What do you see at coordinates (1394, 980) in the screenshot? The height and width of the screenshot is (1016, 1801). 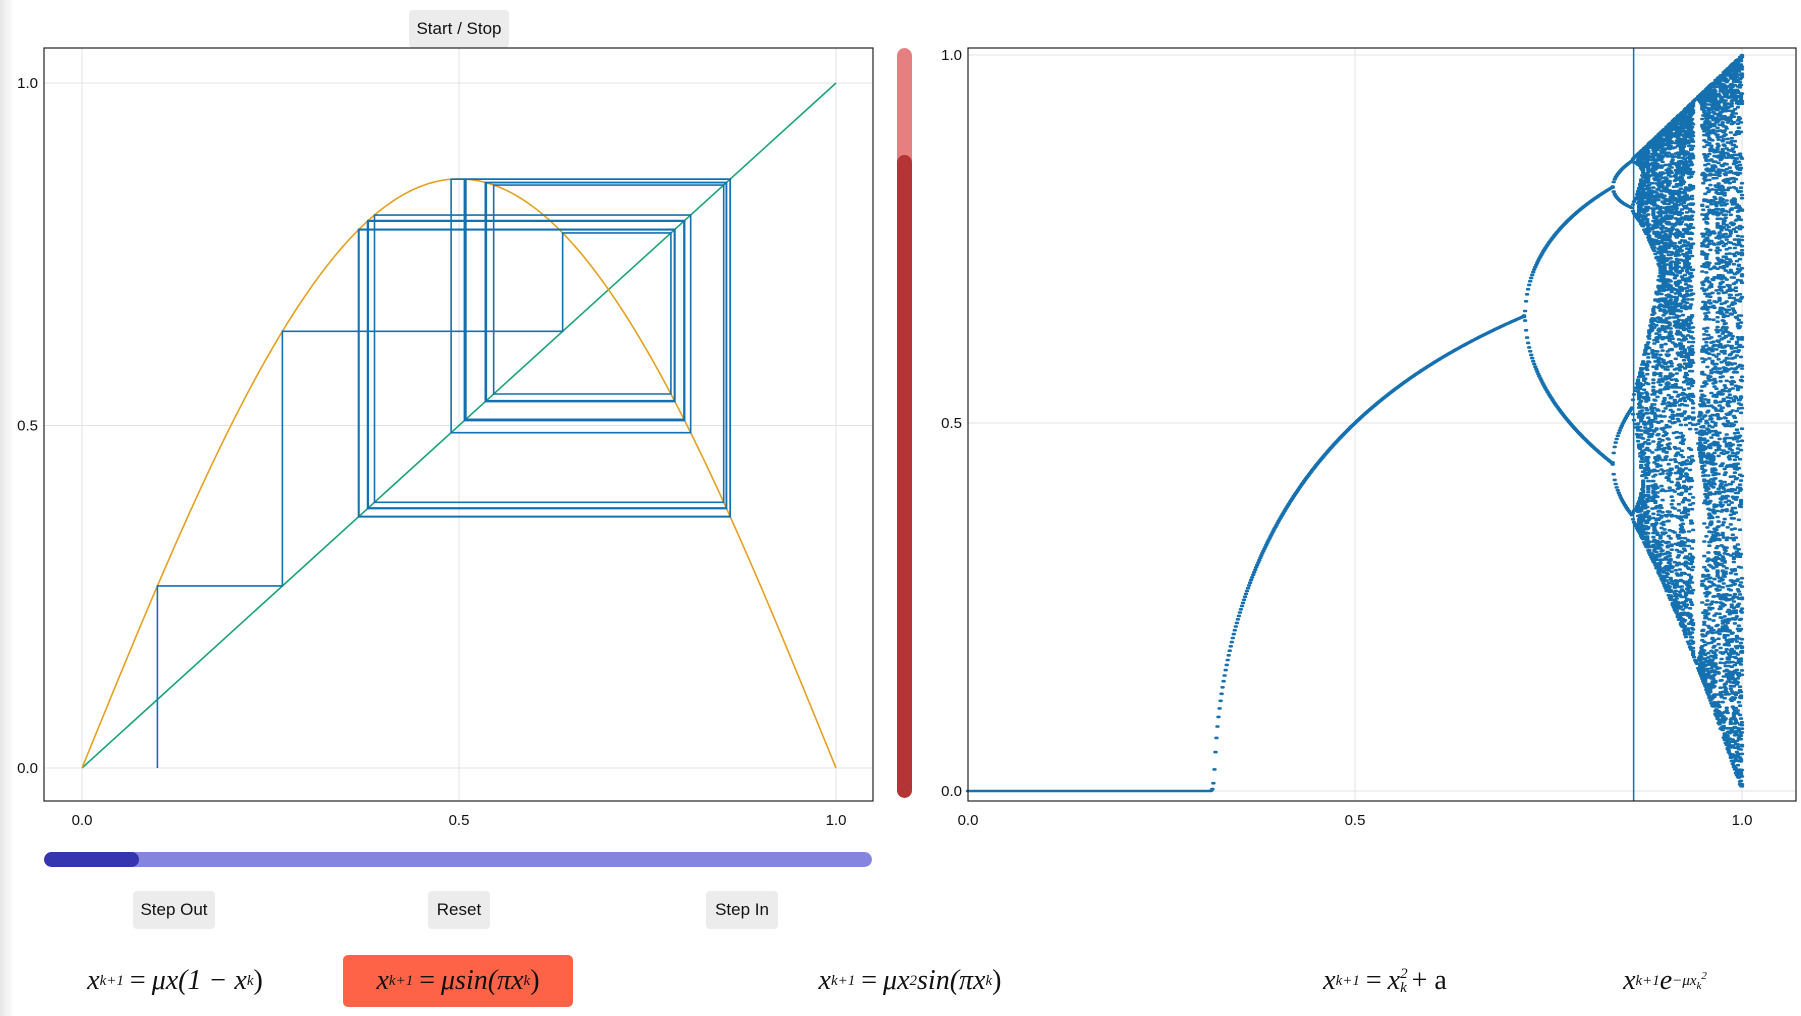 I see `eq-body: x` at bounding box center [1394, 980].